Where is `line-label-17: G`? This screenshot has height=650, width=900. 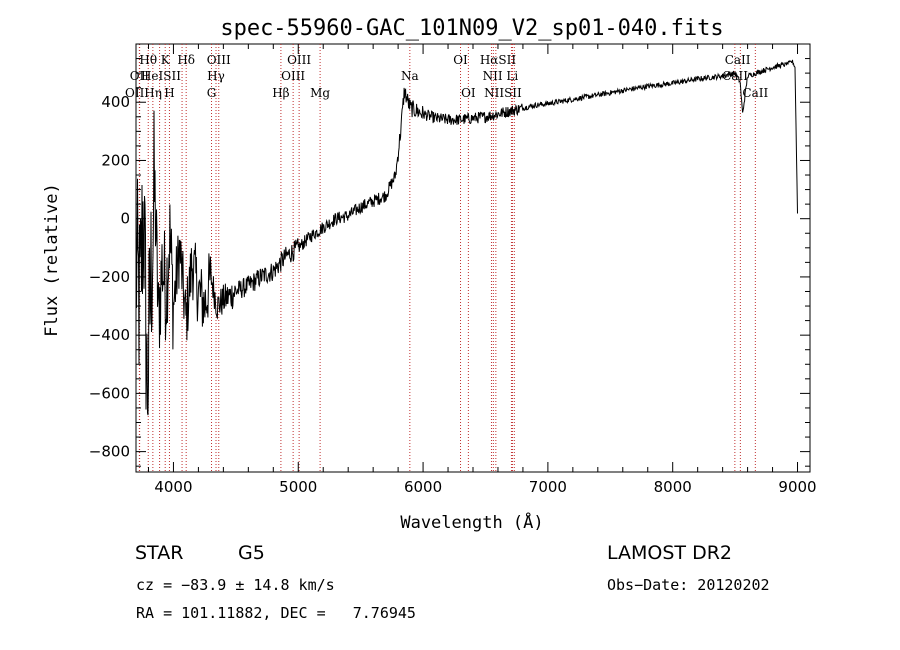 line-label-17: G is located at coordinates (212, 93).